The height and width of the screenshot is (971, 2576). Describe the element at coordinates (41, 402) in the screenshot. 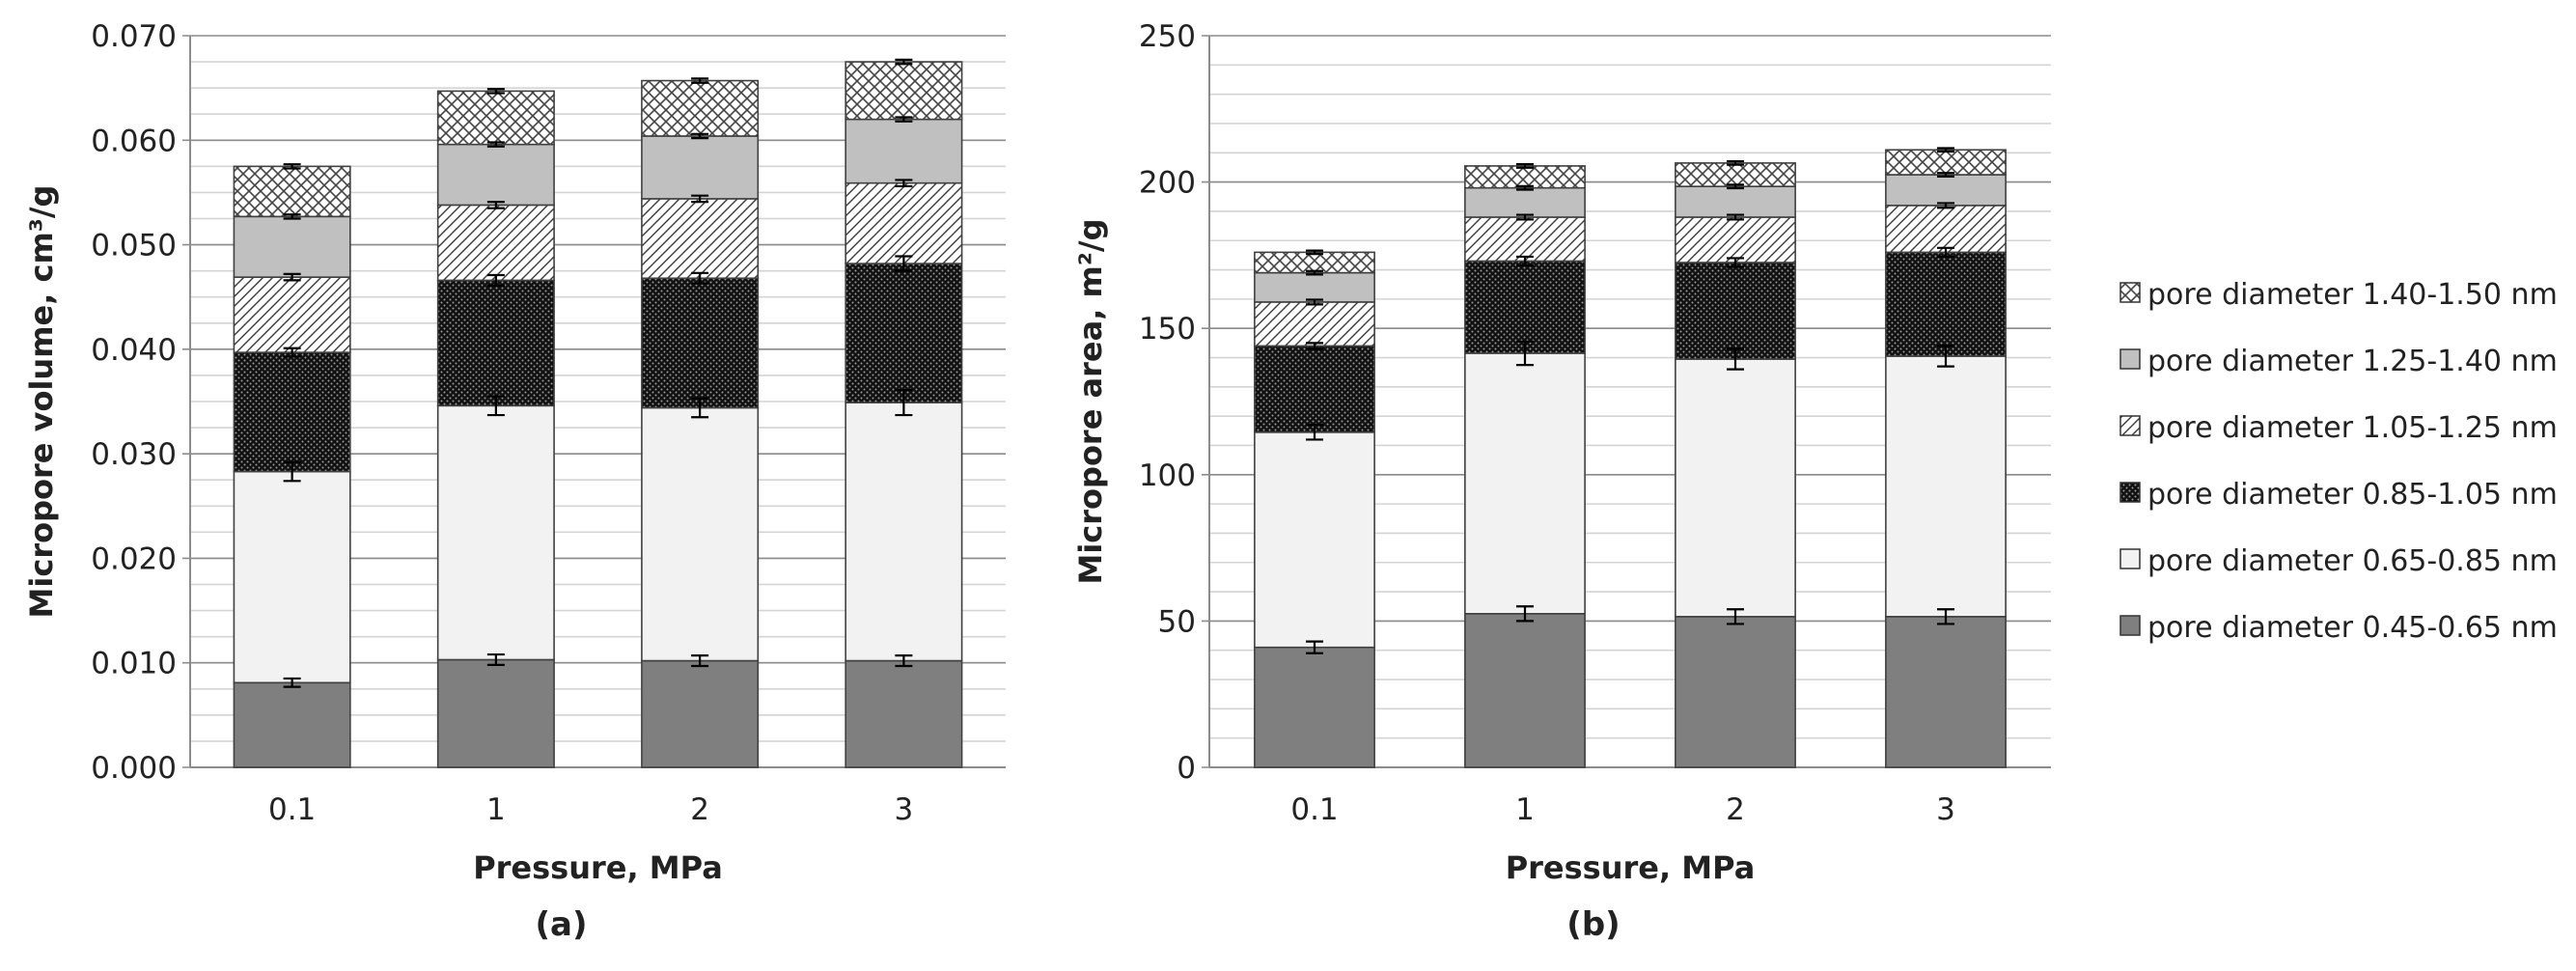

I see `y-axis-title: Micropore volume, cm³/g` at that location.